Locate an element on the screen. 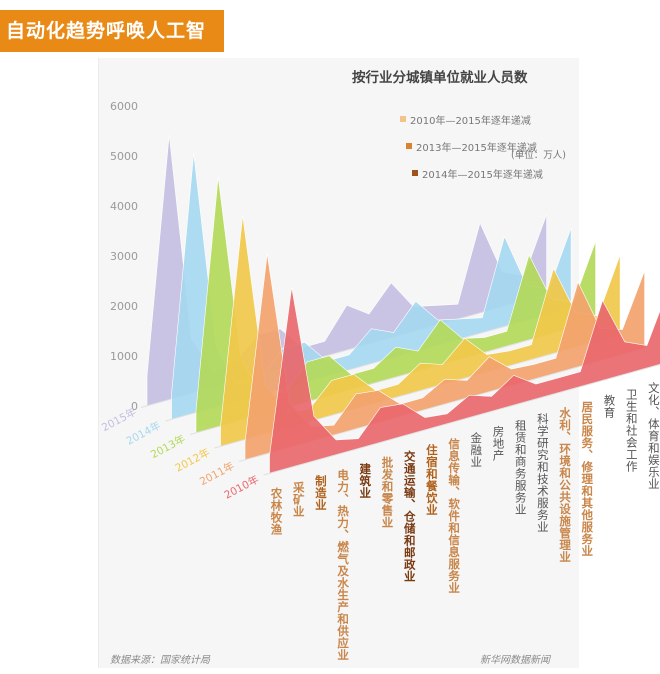 Image resolution: width=660 pixels, height=674 pixels. category-label: 建筑业 is located at coordinates (365, 480).